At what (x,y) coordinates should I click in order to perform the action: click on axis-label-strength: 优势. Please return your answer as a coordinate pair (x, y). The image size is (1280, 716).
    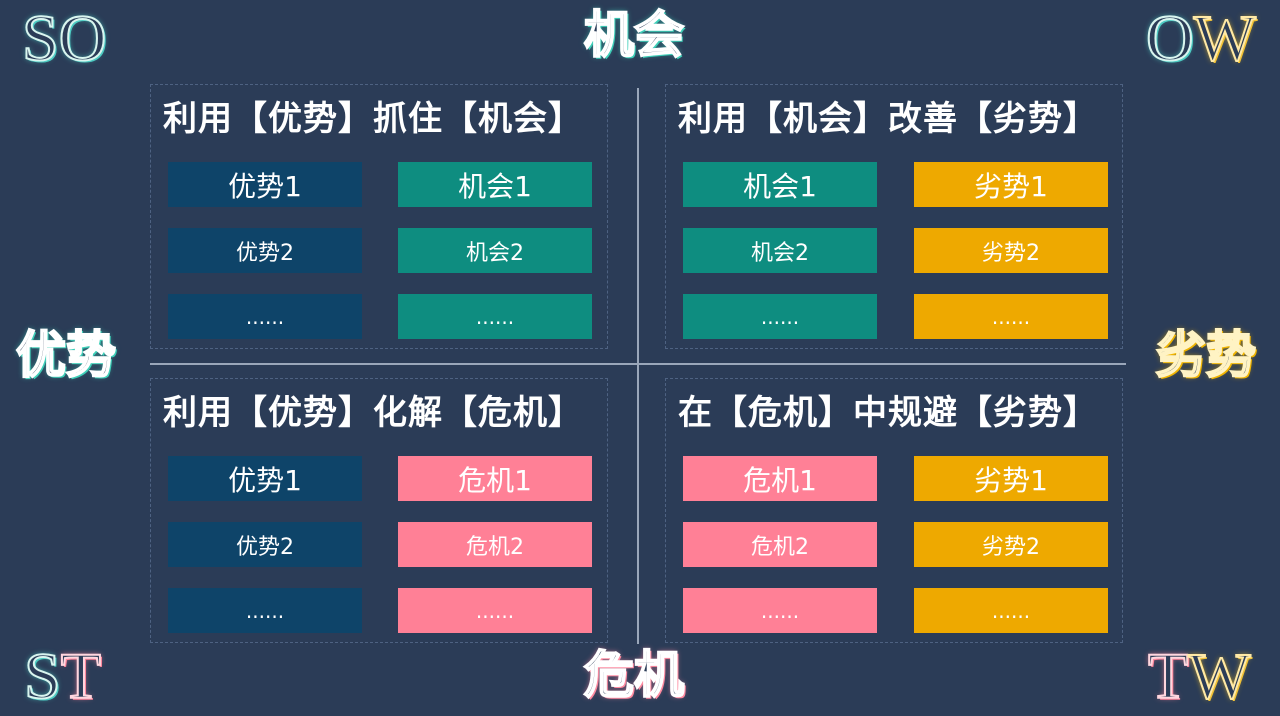
    Looking at the image, I should click on (66, 355).